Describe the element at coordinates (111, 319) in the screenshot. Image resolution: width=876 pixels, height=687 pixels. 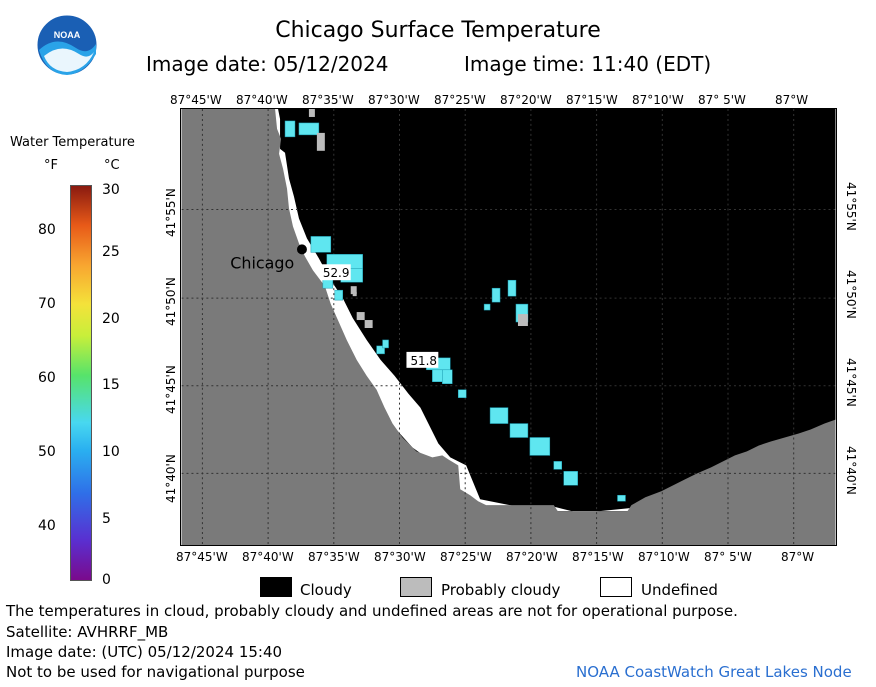
I see `legend-c-tick: 20` at that location.